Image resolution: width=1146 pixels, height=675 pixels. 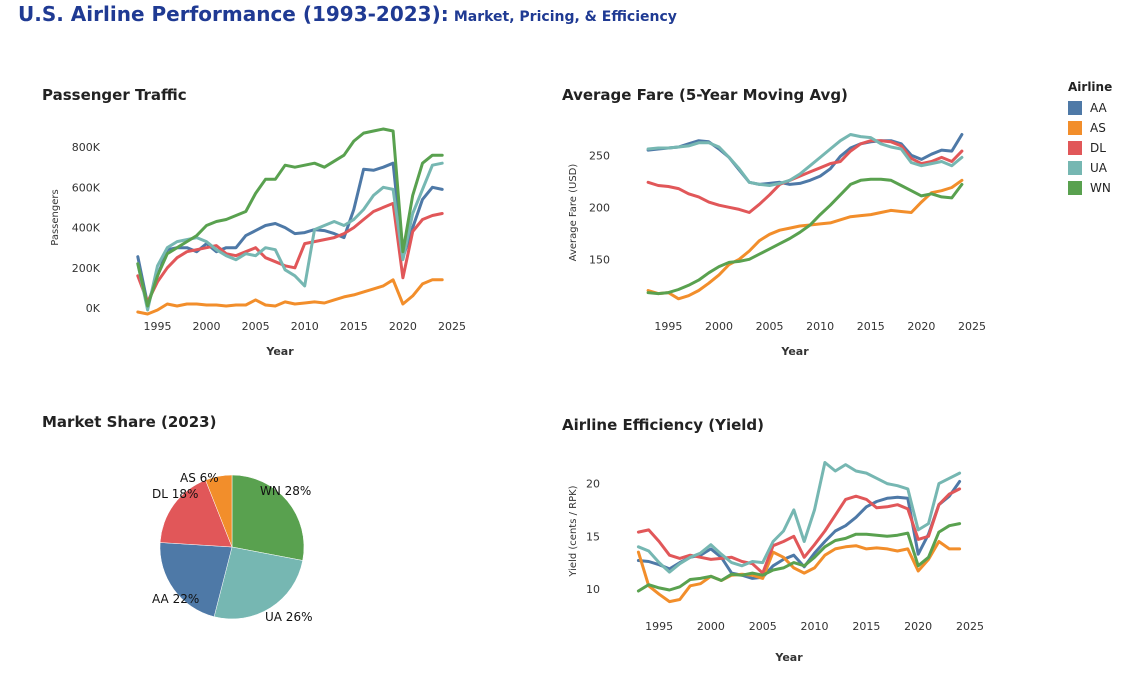 I want to click on legend-title: Airline, so click(x=1090, y=87).